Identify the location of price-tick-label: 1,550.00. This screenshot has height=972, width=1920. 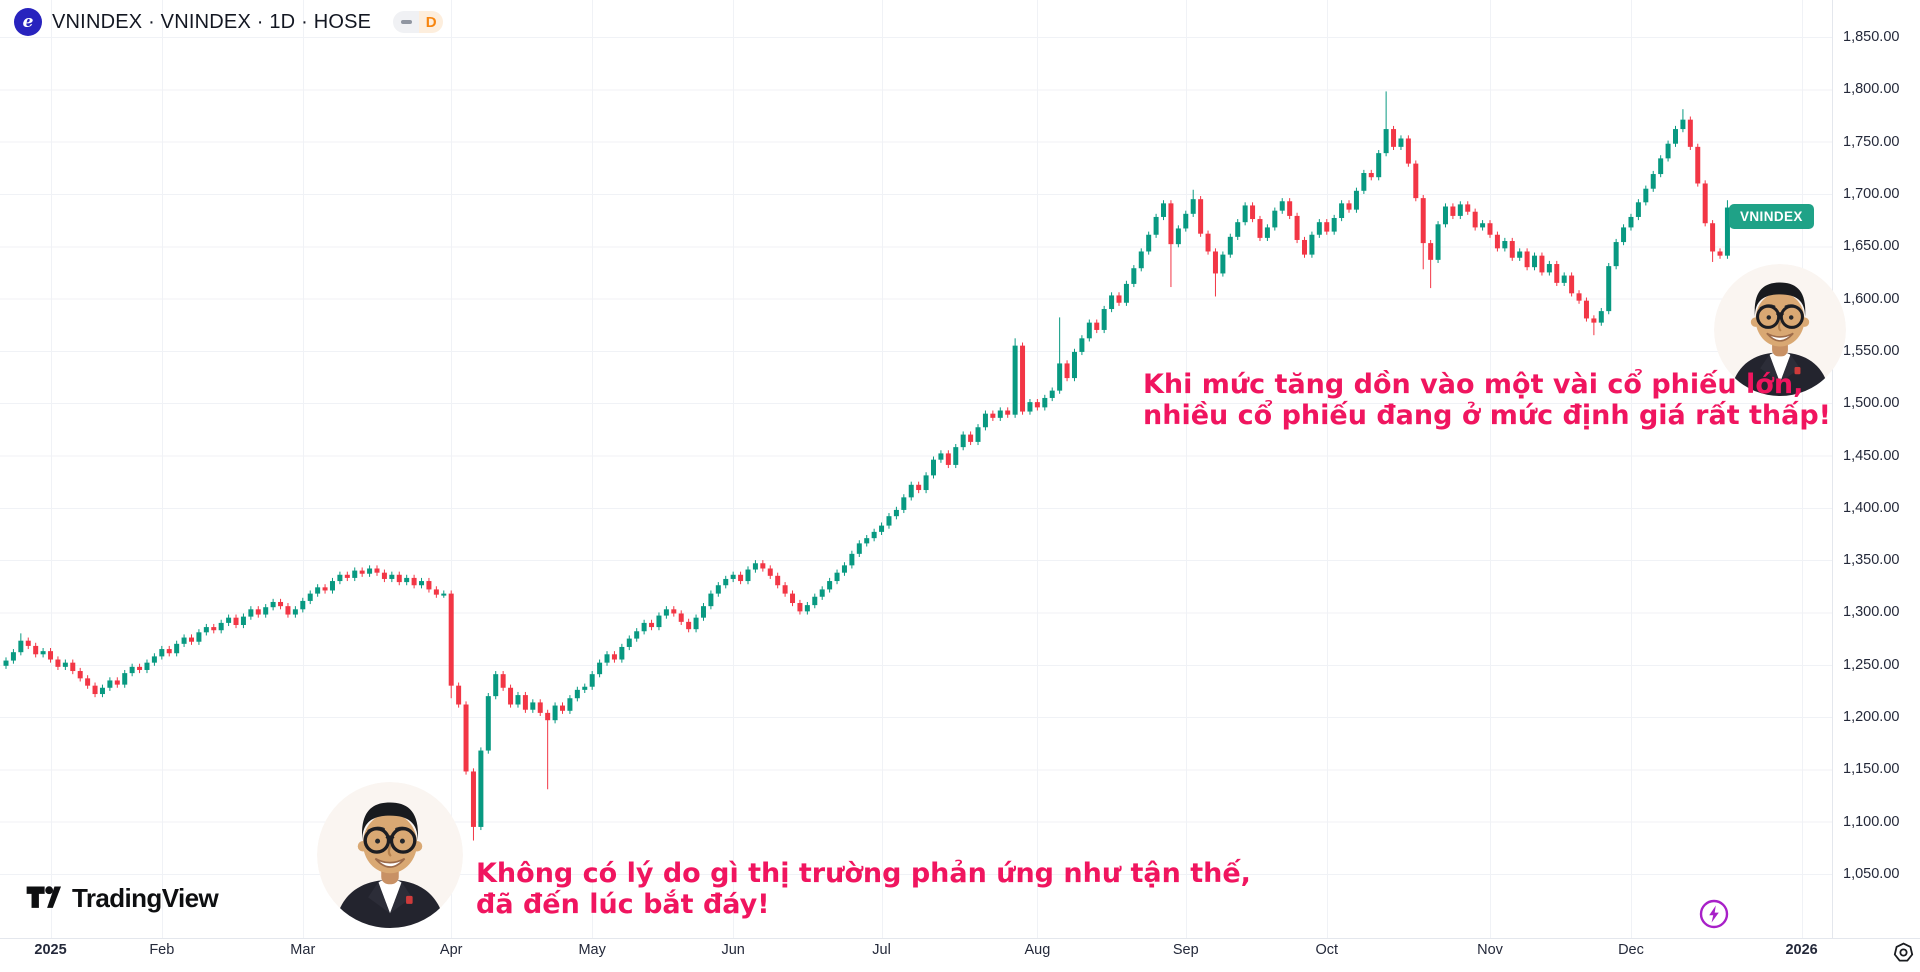
(1871, 350).